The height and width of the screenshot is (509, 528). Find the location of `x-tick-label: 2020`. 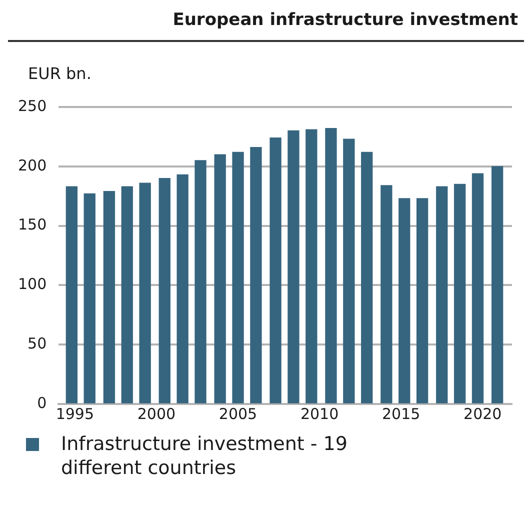

x-tick-label: 2020 is located at coordinates (483, 413).